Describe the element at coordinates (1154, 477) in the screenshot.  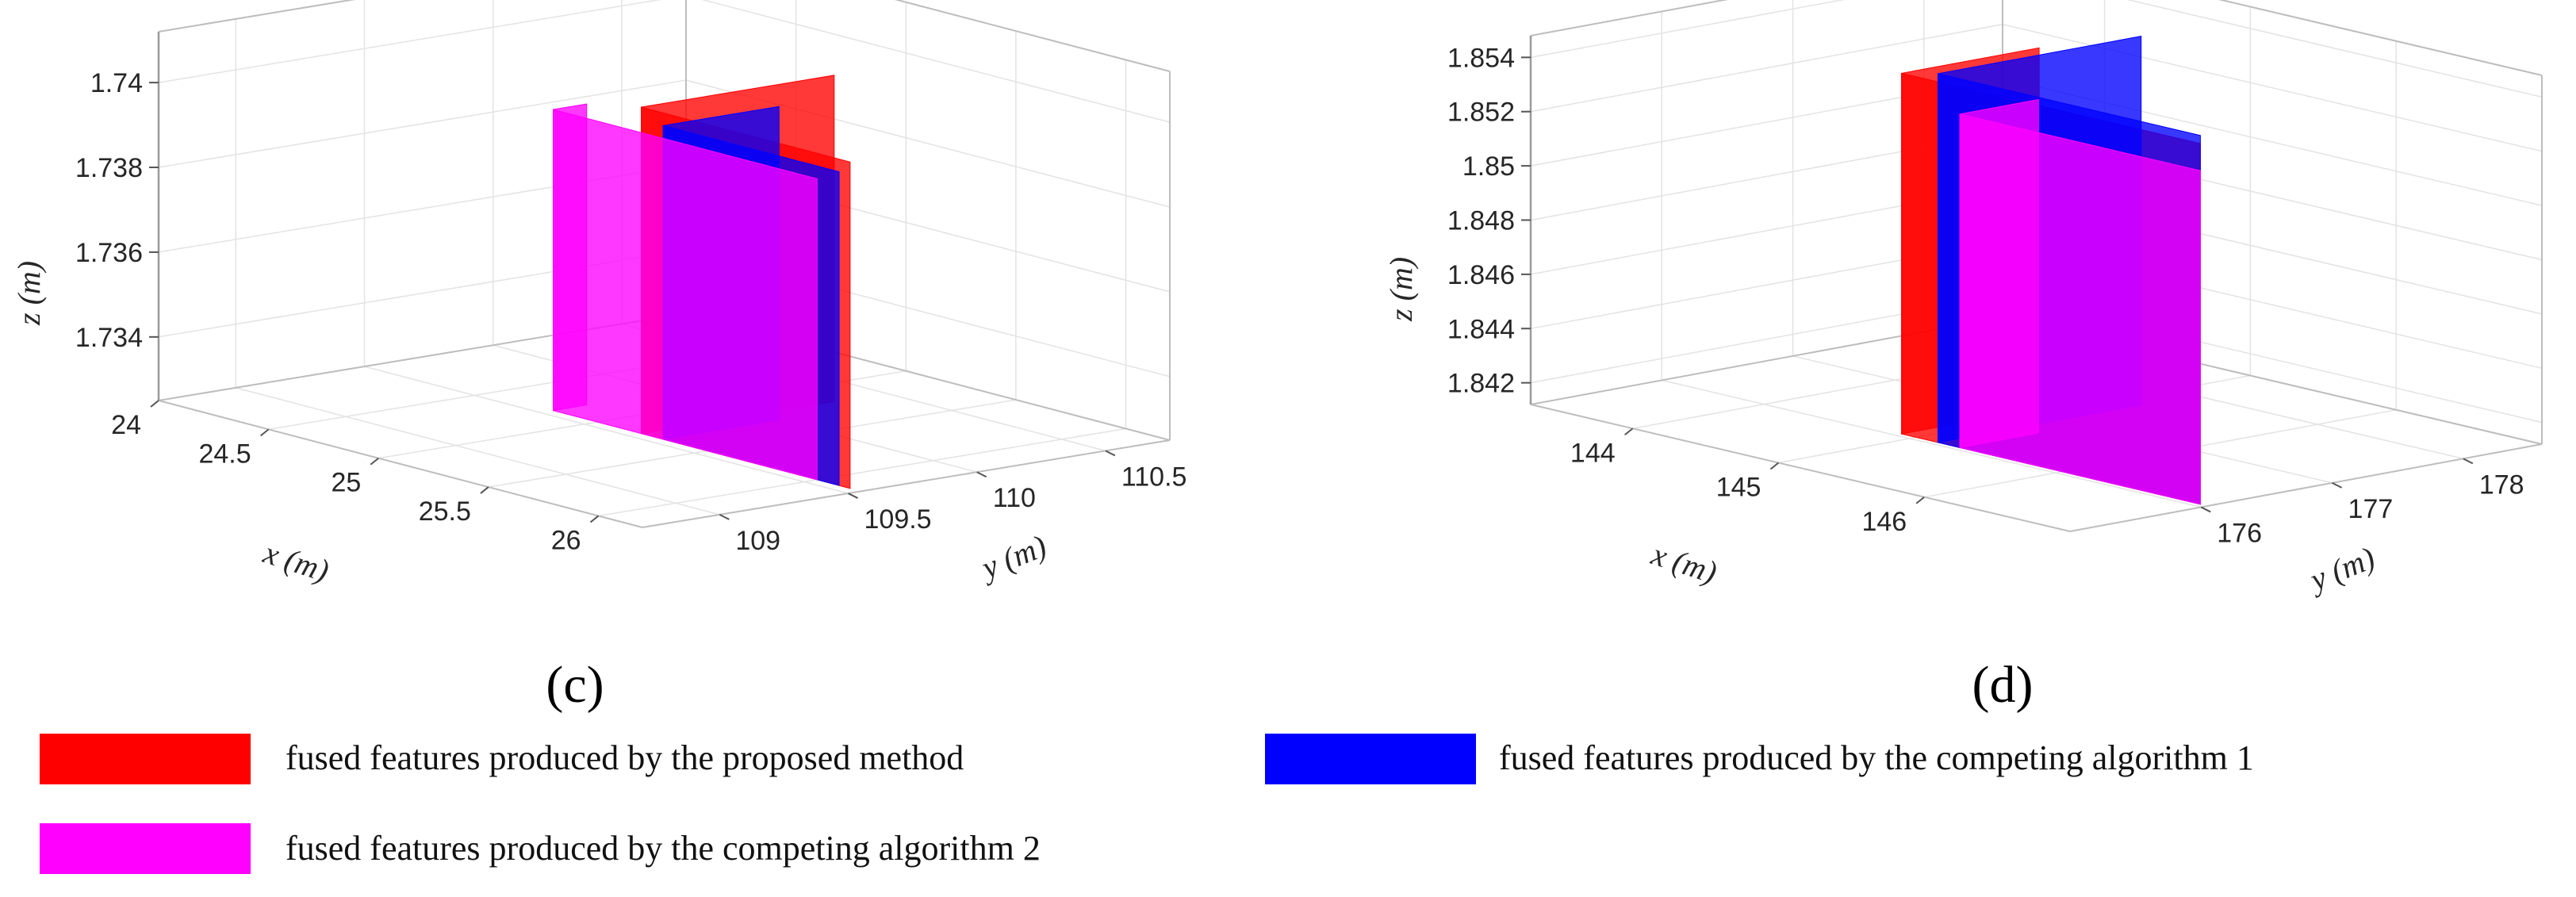
I see `y-tick-label: 110.5` at that location.